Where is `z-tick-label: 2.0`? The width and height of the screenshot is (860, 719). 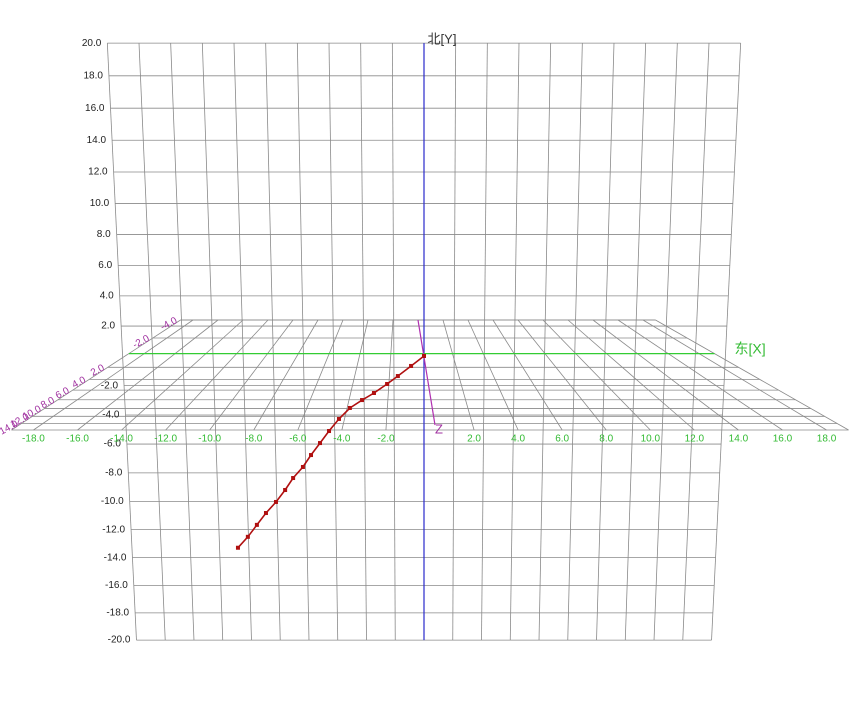 z-tick-label: 2.0 is located at coordinates (98, 370).